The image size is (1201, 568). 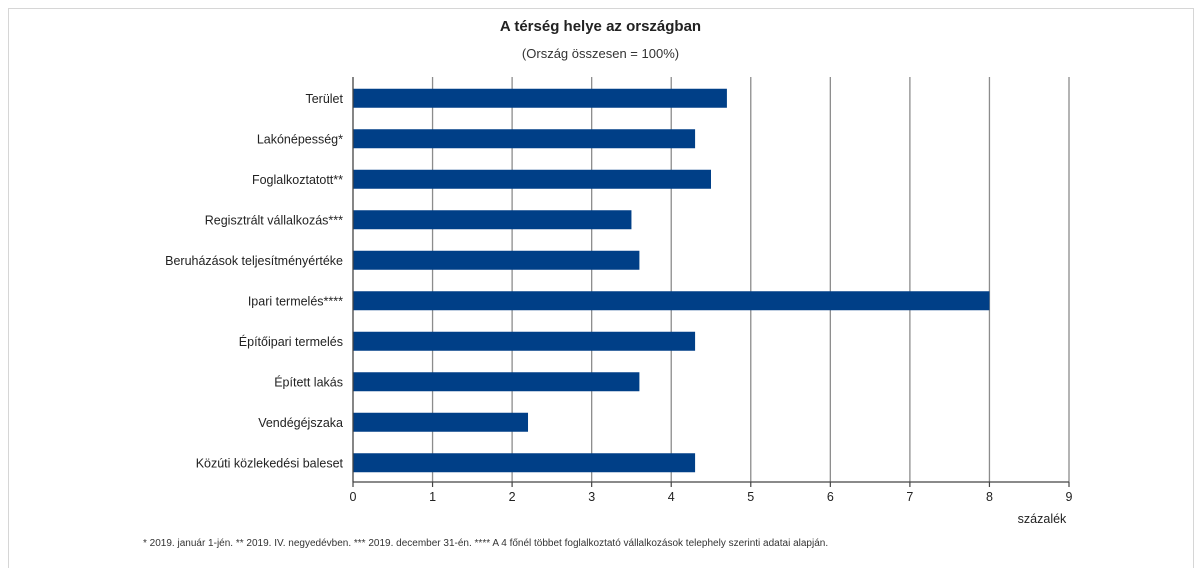 What do you see at coordinates (1069, 497) in the screenshot?
I see `x-tick-label: 9` at bounding box center [1069, 497].